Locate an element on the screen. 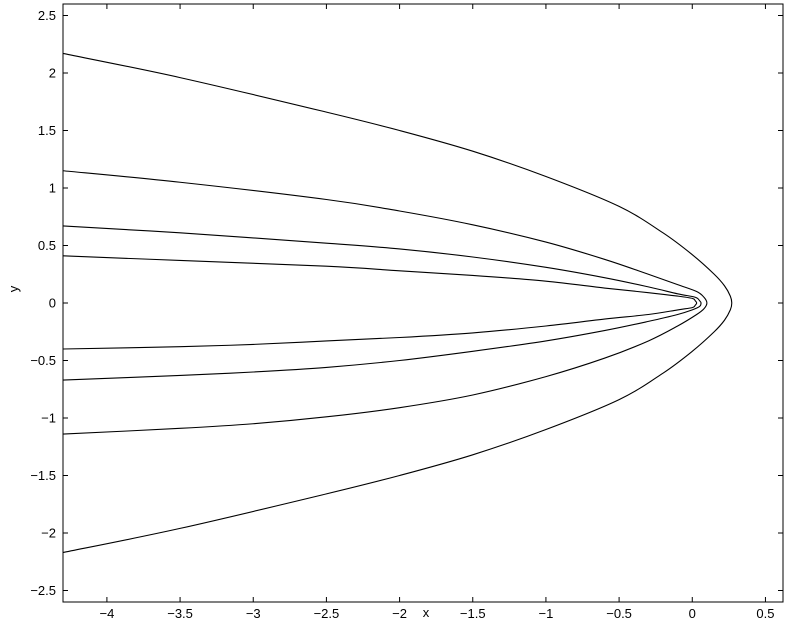 The image size is (787, 622). x-tick-label: −0.5 is located at coordinates (619, 613).